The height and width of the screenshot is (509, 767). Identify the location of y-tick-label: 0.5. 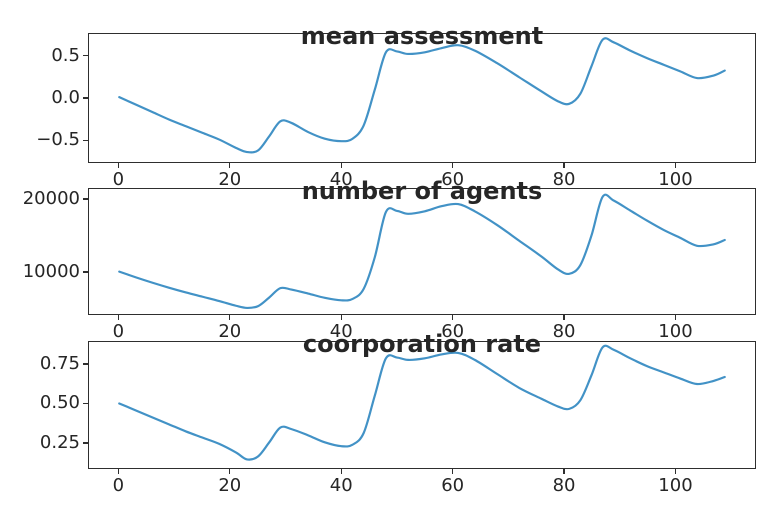
(65, 55).